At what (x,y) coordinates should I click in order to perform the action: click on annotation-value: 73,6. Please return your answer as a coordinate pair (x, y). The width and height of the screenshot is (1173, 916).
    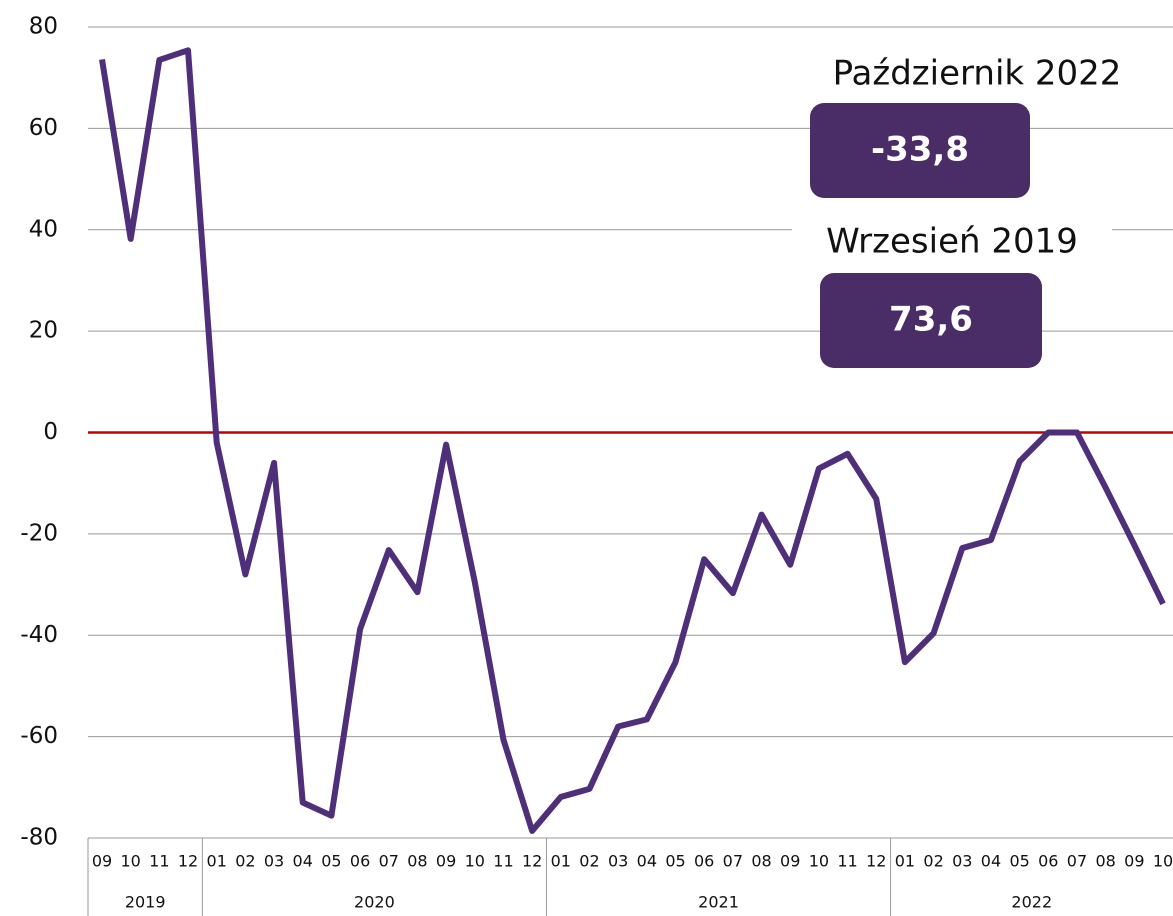
    Looking at the image, I should click on (931, 320).